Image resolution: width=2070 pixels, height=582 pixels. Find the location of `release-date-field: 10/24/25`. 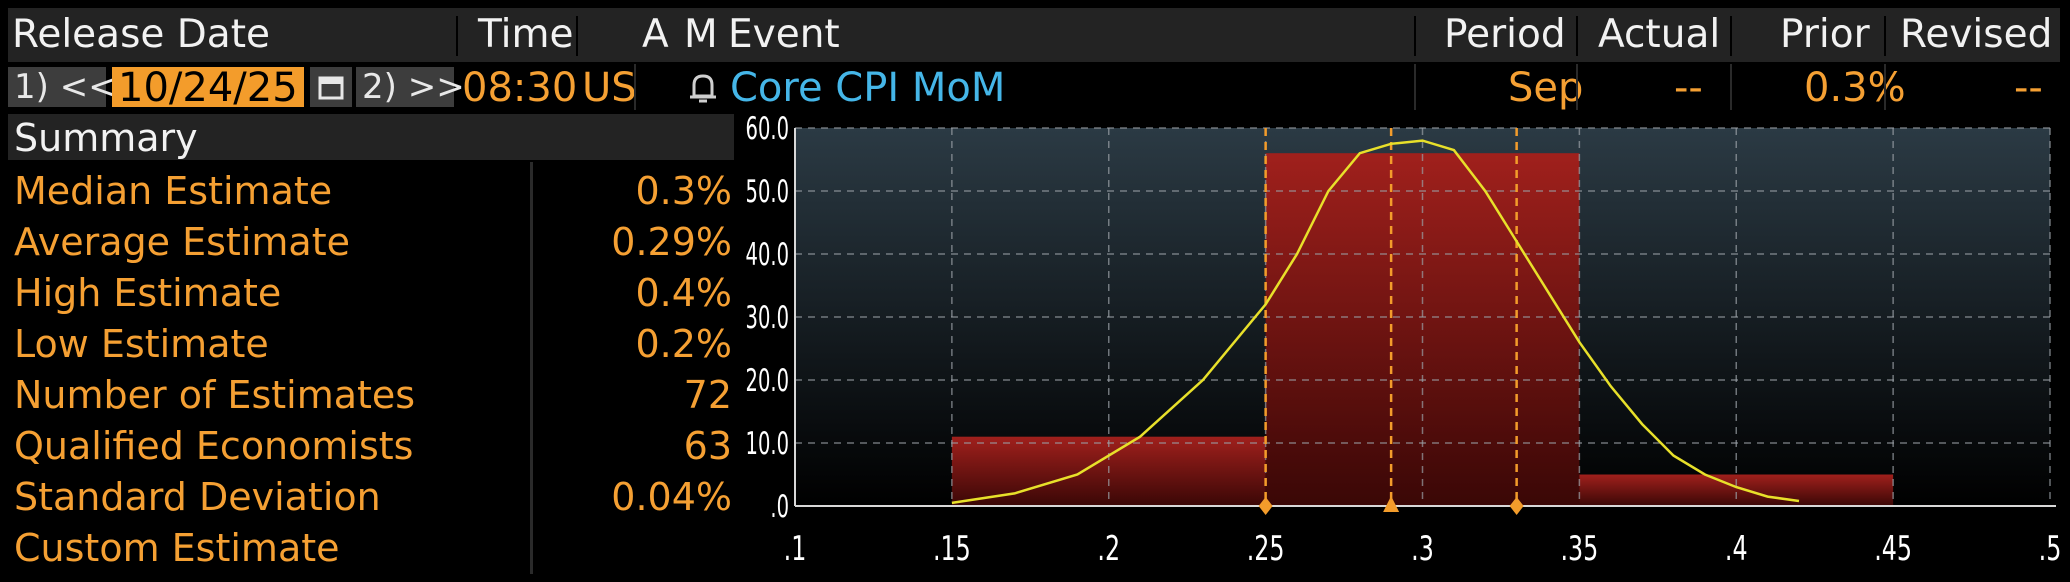

release-date-field: 10/24/25 is located at coordinates (208, 88).